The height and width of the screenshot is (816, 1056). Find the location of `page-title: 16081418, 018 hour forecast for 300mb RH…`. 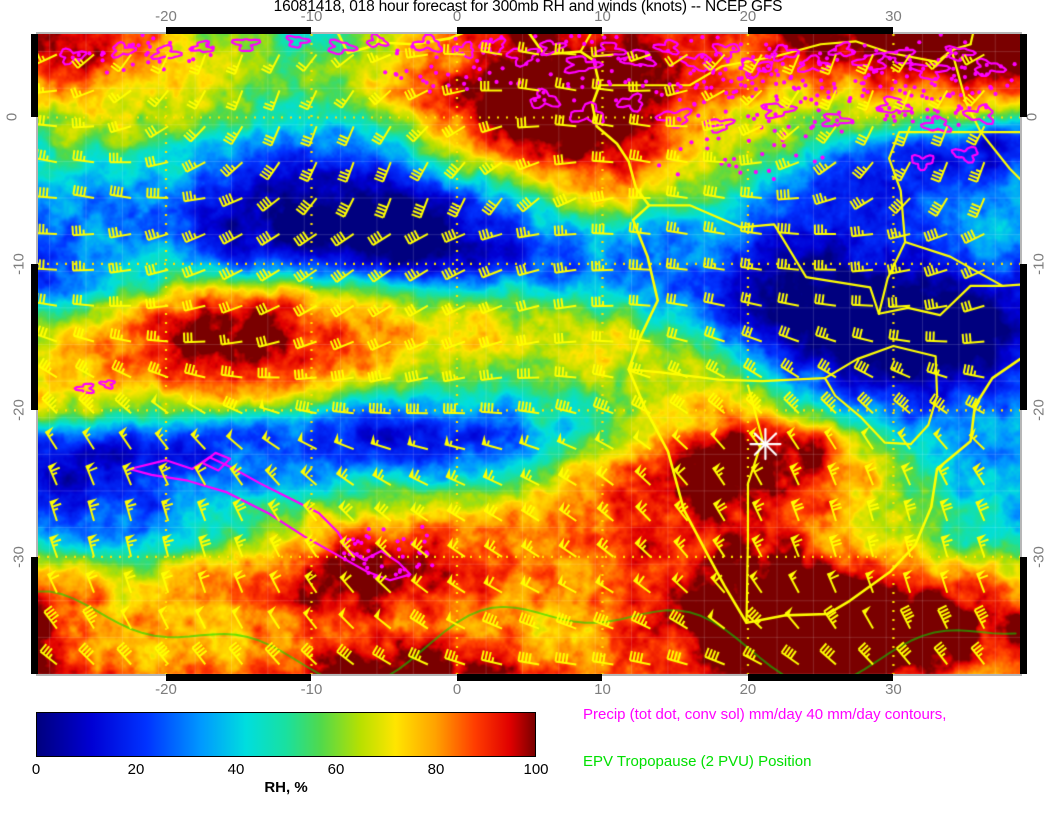

page-title: 16081418, 018 hour forecast for 300mb RH… is located at coordinates (528, 7).